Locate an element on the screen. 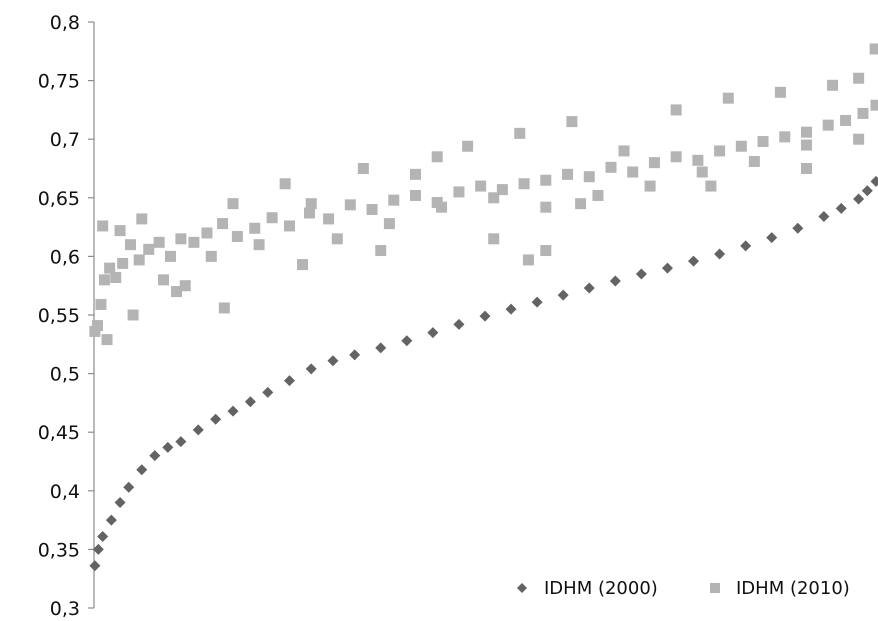  legend-marker-idhm-2000 is located at coordinates (522, 588).